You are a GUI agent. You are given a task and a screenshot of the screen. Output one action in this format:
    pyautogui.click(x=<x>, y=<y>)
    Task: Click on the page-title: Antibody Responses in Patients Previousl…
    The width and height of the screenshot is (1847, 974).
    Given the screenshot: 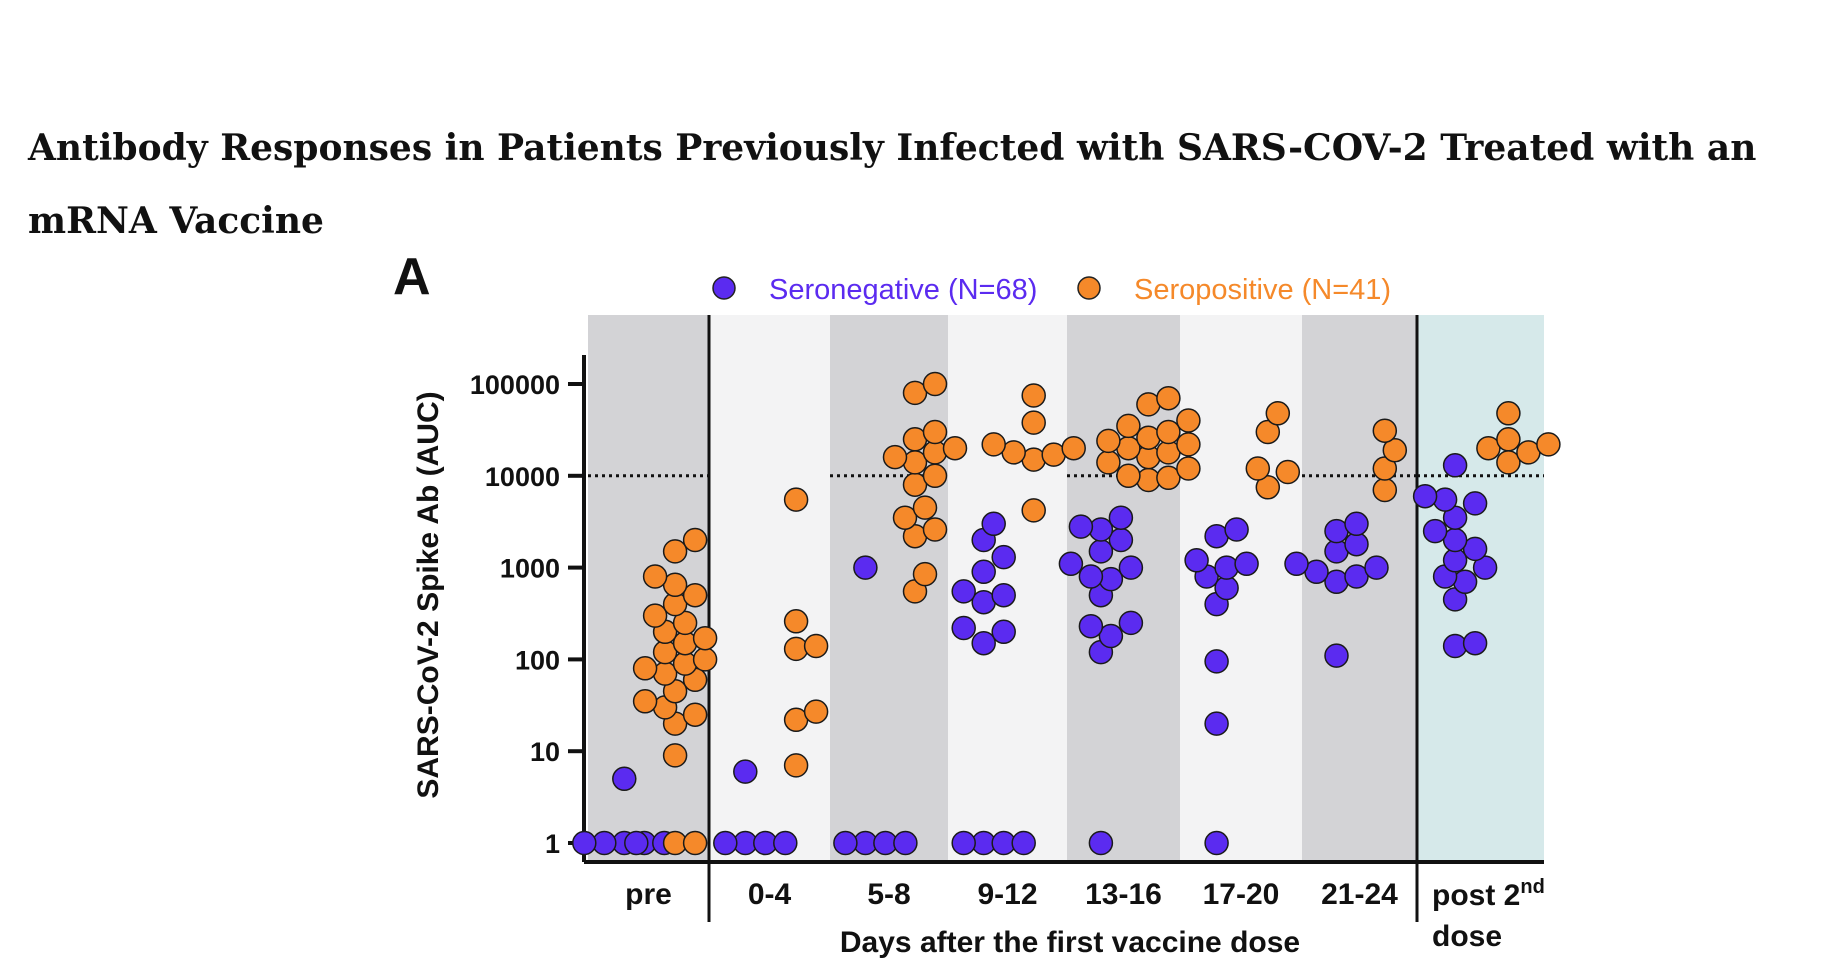 What is the action you would take?
    pyautogui.click(x=892, y=184)
    